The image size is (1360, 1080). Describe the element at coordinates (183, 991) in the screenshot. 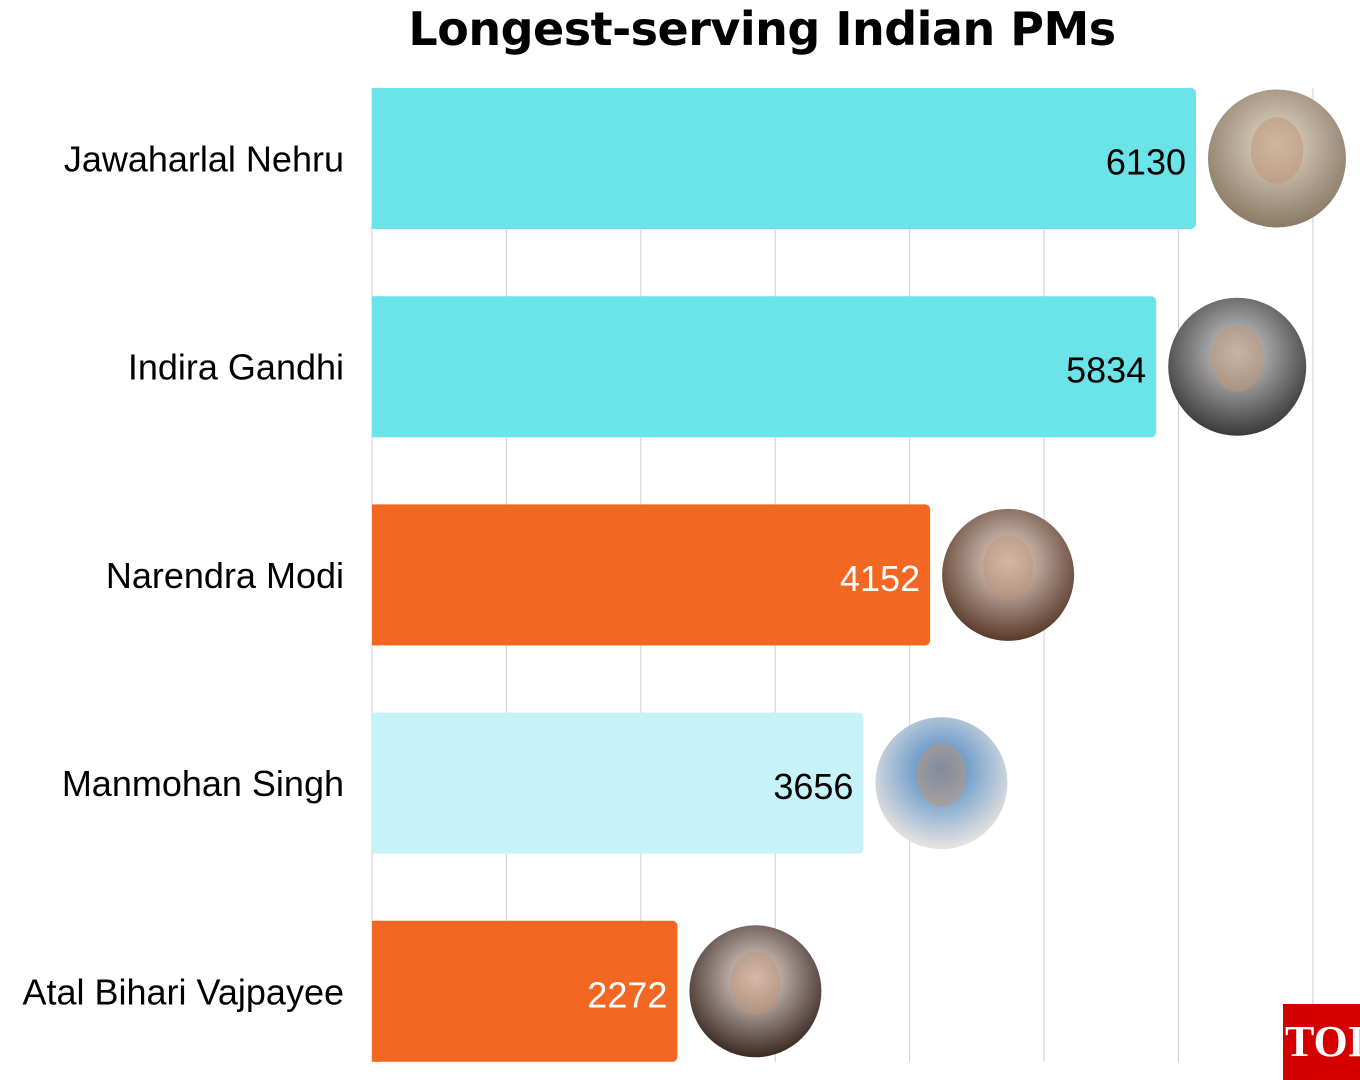

I see `category-label: Atal Bihari Vajpayee` at that location.